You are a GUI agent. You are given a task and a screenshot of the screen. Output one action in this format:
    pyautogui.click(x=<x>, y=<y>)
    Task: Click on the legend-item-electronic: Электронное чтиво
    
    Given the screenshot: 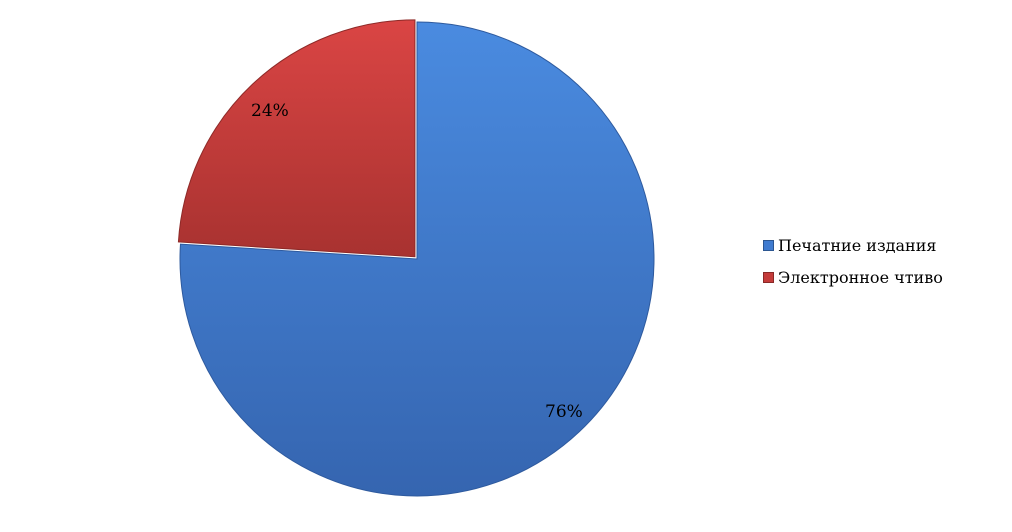 What is the action you would take?
    pyautogui.click(x=853, y=277)
    